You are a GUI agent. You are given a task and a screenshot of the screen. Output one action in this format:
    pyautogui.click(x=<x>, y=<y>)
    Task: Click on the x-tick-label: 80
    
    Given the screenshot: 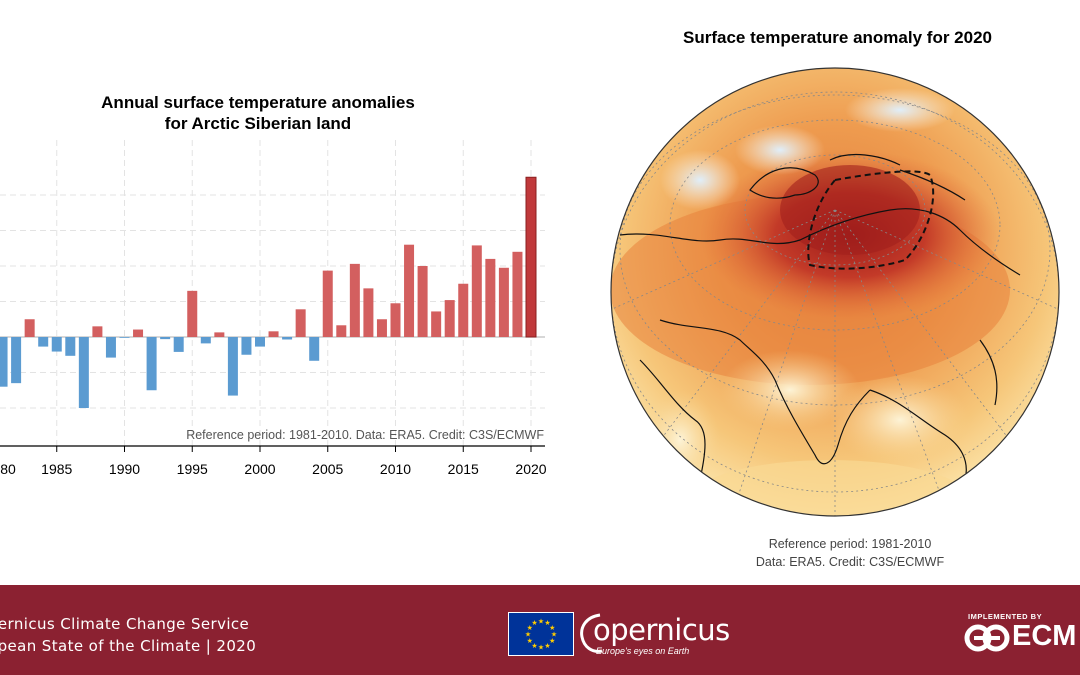 What is the action you would take?
    pyautogui.click(x=8, y=469)
    